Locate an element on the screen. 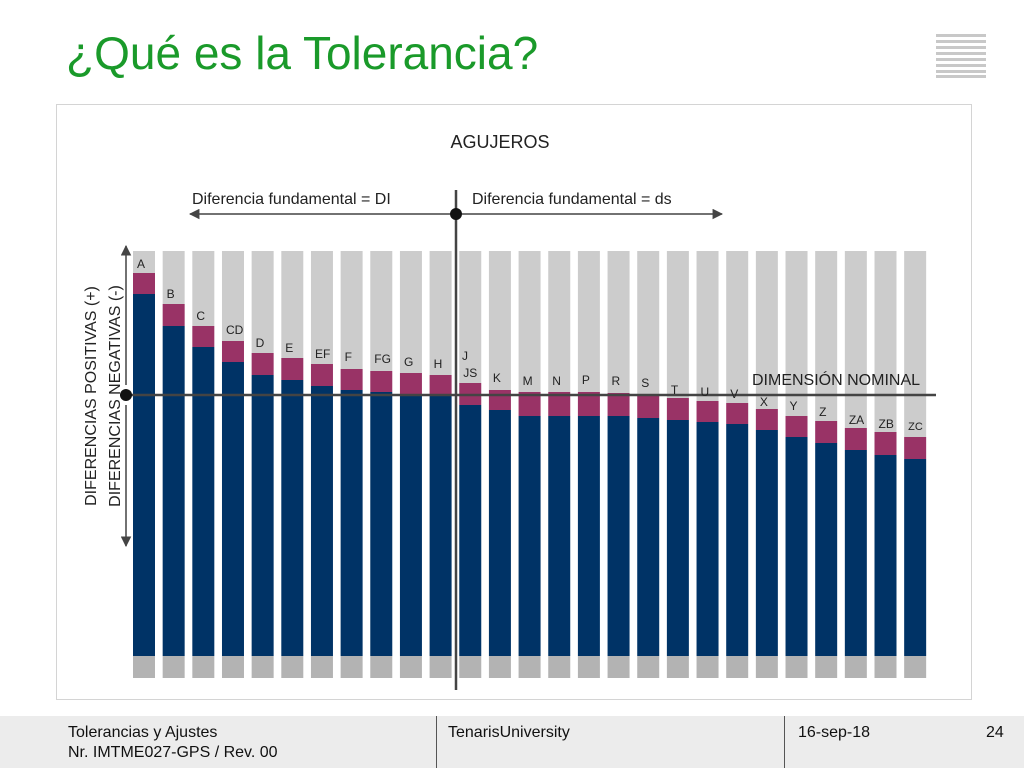 Image resolution: width=1024 pixels, height=768 pixels. deviation-letter: X is located at coordinates (764, 402).